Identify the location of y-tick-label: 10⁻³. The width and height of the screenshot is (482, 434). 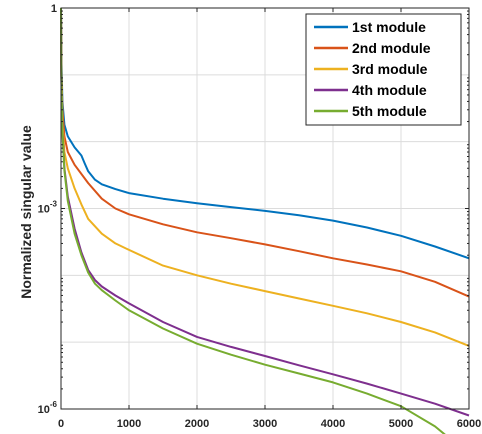
(48, 208).